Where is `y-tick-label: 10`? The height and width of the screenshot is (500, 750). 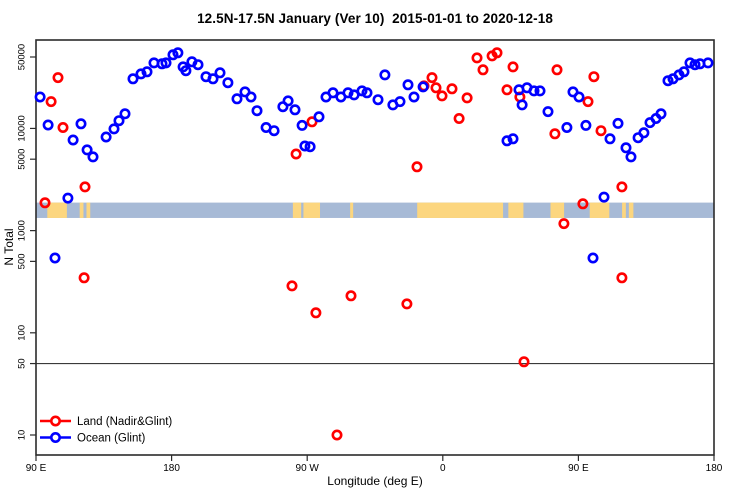 y-tick-label: 10 is located at coordinates (22, 435).